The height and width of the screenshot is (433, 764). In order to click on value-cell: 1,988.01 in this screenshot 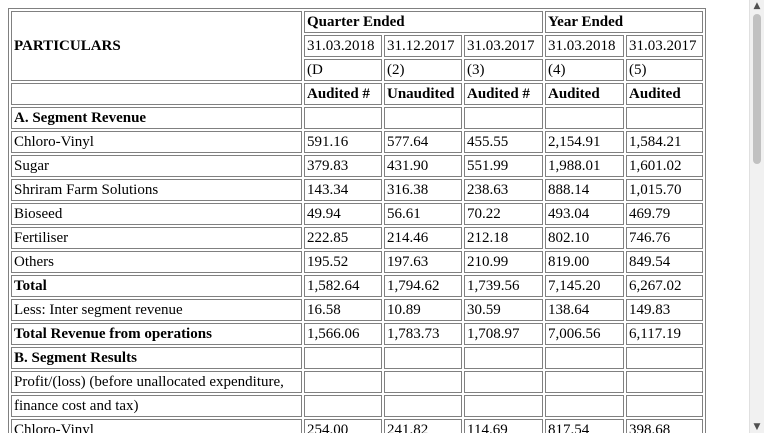, I will do `click(584, 166)`.